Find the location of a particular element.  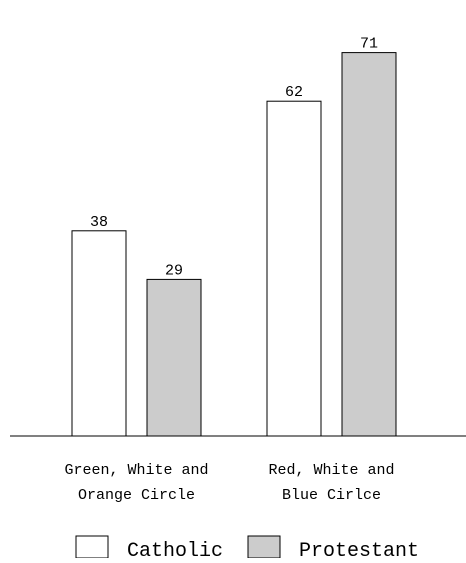

legend: Catholic Protestant is located at coordinates (247, 549).